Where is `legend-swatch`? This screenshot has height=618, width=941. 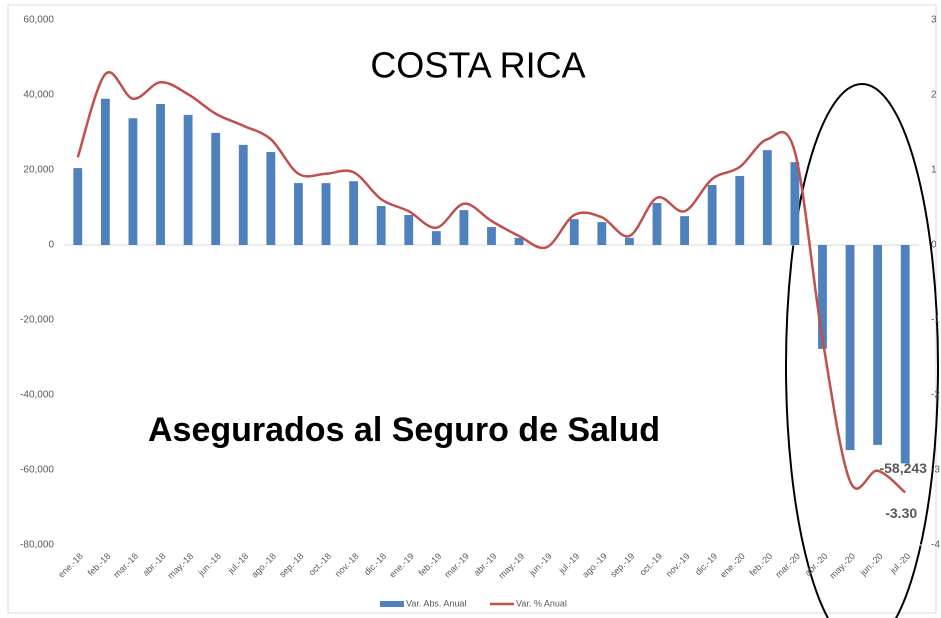
legend-swatch is located at coordinates (392, 604).